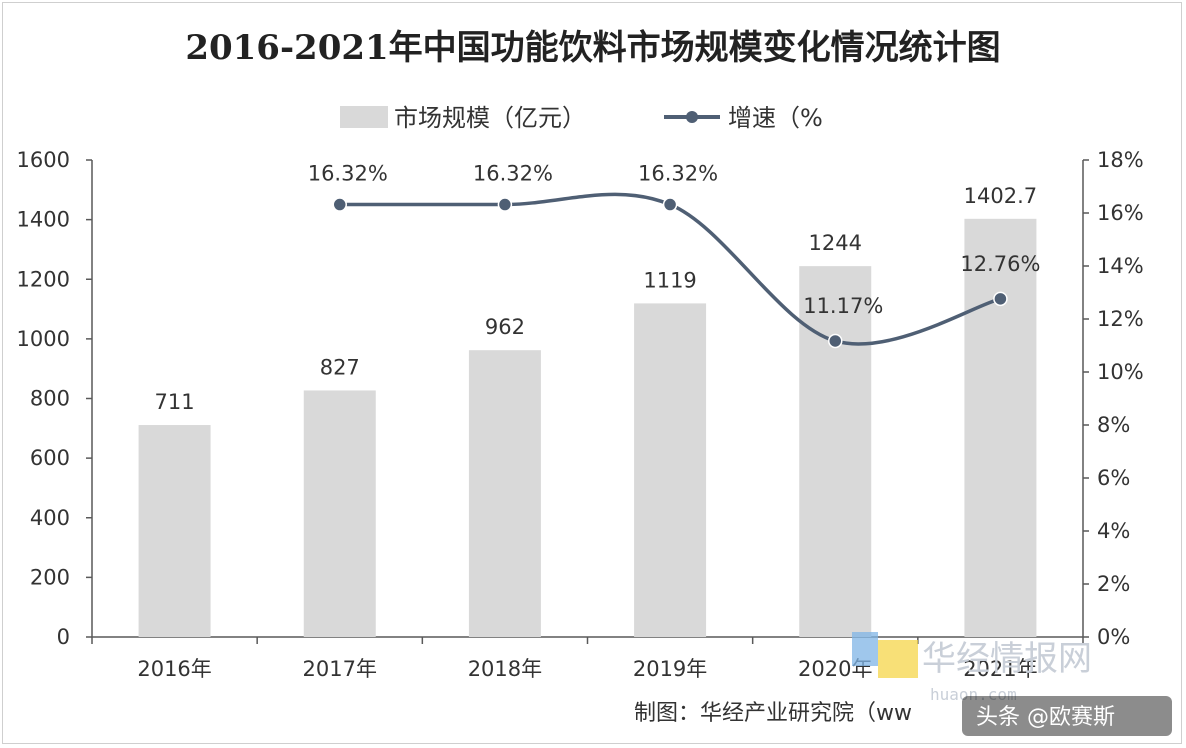  I want to click on watermark: 华经情报网 huaon.com, so click(972, 668).